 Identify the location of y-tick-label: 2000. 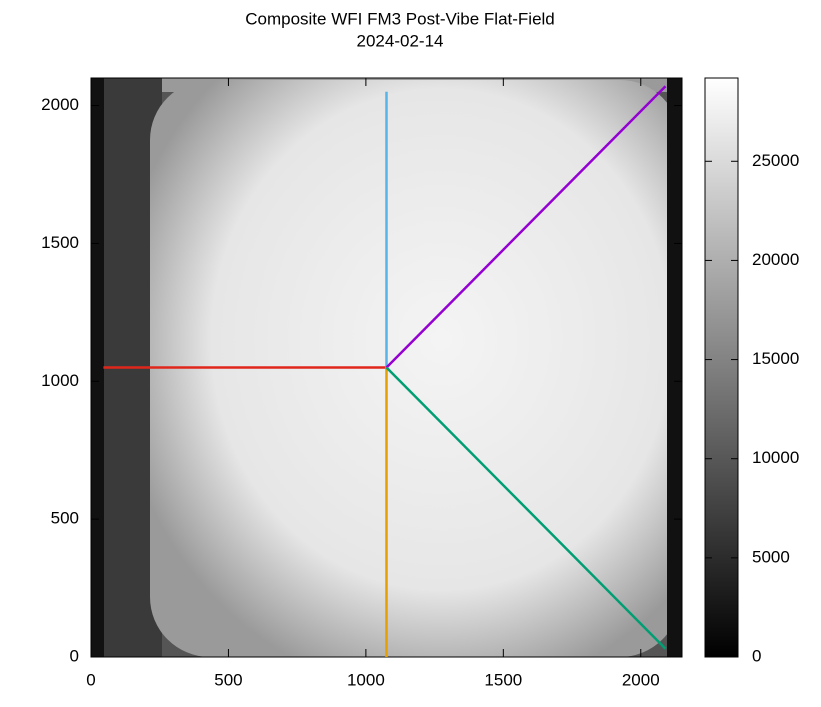
(60, 104).